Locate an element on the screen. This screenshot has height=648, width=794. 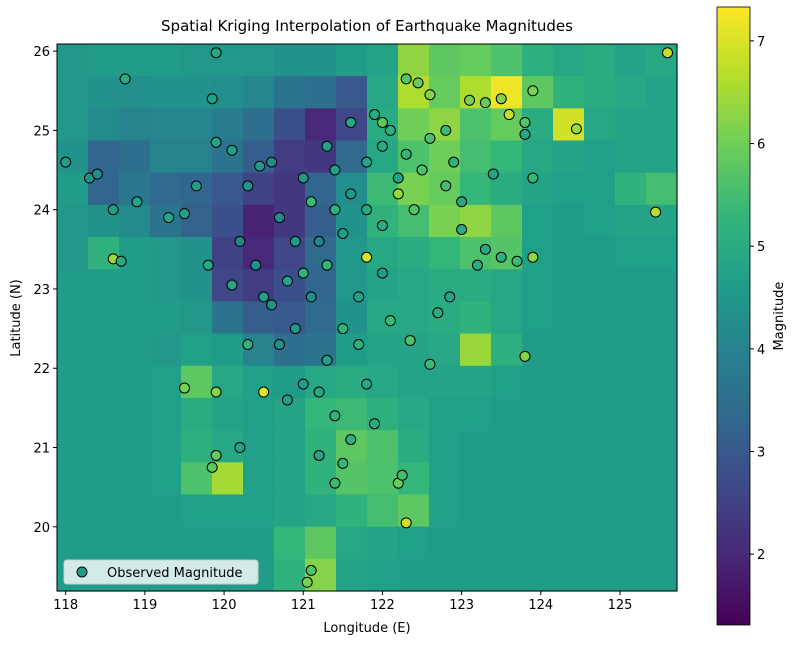
colorbar-tick-label: 4 is located at coordinates (761, 350).